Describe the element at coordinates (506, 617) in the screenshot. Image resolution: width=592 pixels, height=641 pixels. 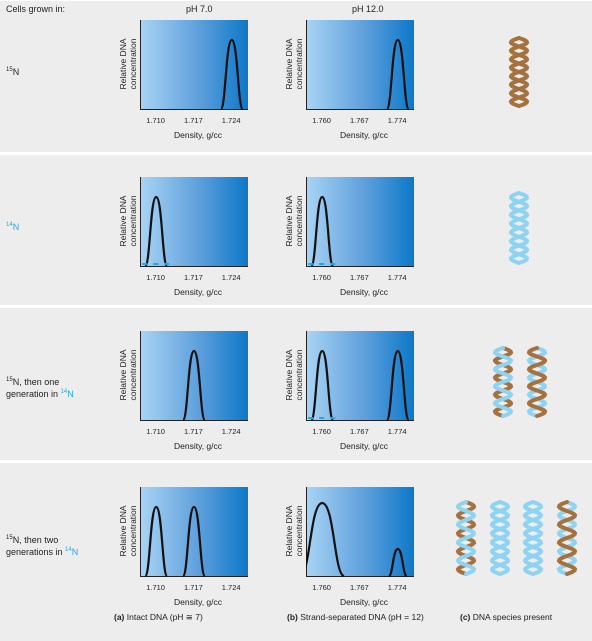
I see `footer-c: (c) DNA species present` at that location.